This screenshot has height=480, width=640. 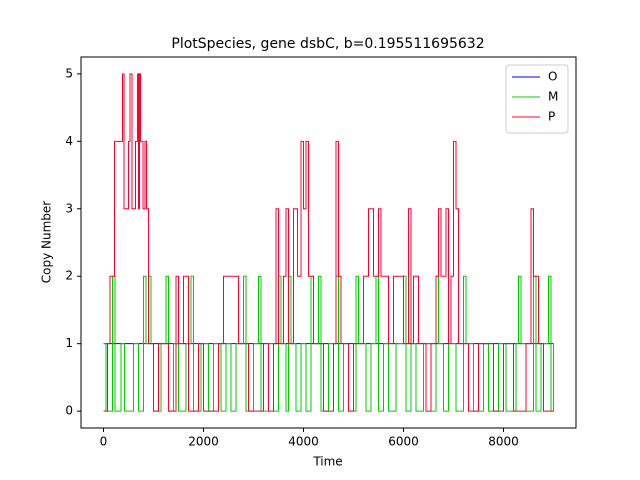 What do you see at coordinates (327, 462) in the screenshot?
I see `x-axis-label: Time` at bounding box center [327, 462].